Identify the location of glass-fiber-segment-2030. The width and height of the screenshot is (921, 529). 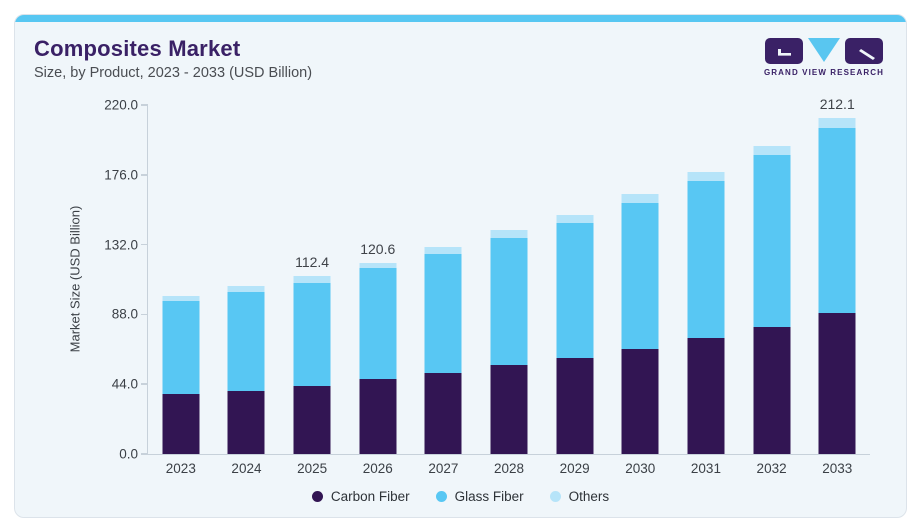
(640, 276).